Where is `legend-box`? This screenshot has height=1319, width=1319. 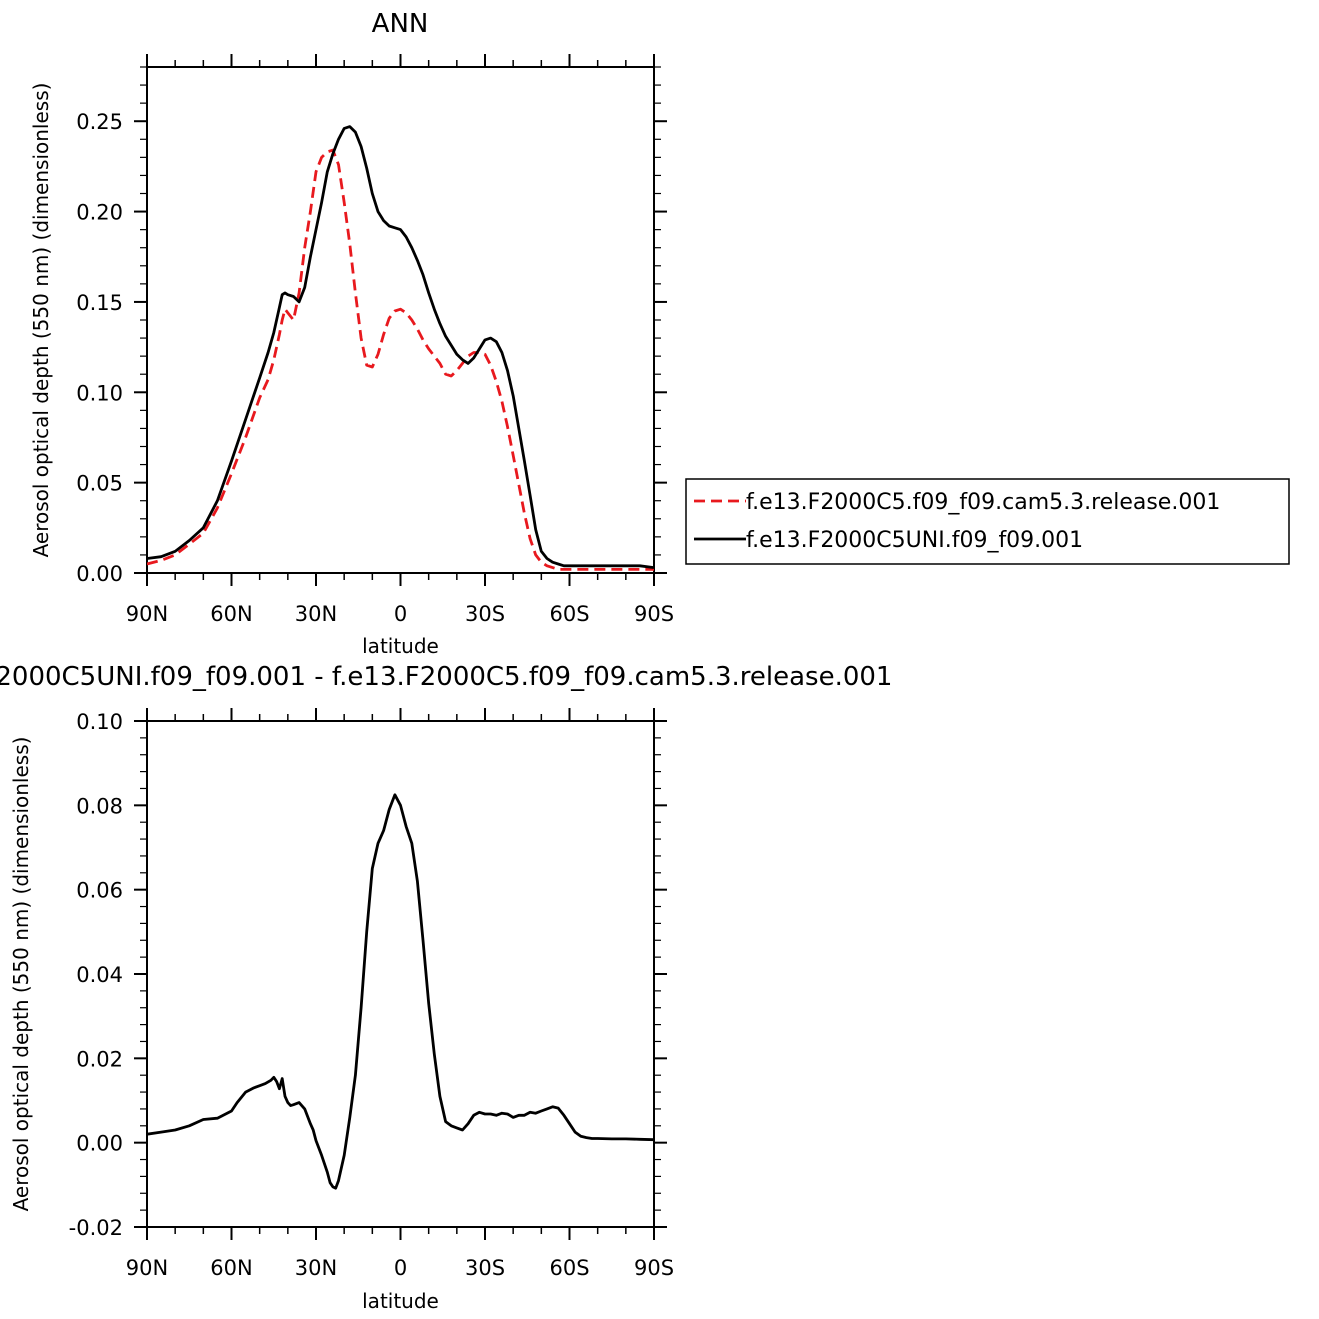 legend-box is located at coordinates (987, 521).